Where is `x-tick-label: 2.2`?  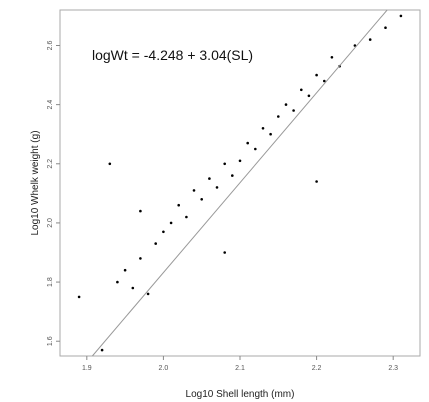
x-tick-label: 2.2 is located at coordinates (317, 368).